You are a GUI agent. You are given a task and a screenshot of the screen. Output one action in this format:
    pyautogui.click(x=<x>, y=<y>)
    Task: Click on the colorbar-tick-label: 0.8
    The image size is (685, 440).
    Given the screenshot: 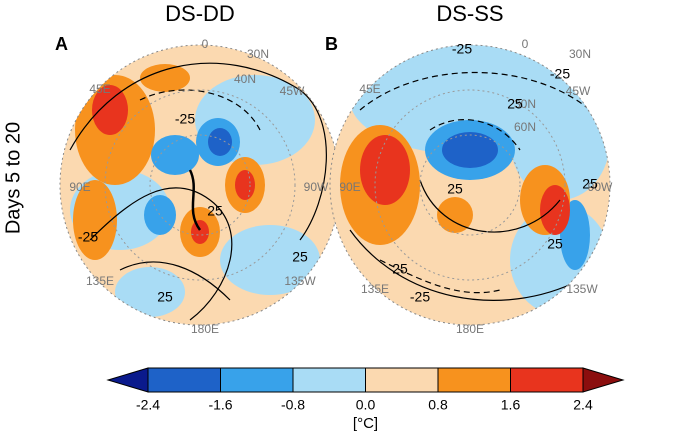 What is the action you would take?
    pyautogui.click(x=438, y=405)
    